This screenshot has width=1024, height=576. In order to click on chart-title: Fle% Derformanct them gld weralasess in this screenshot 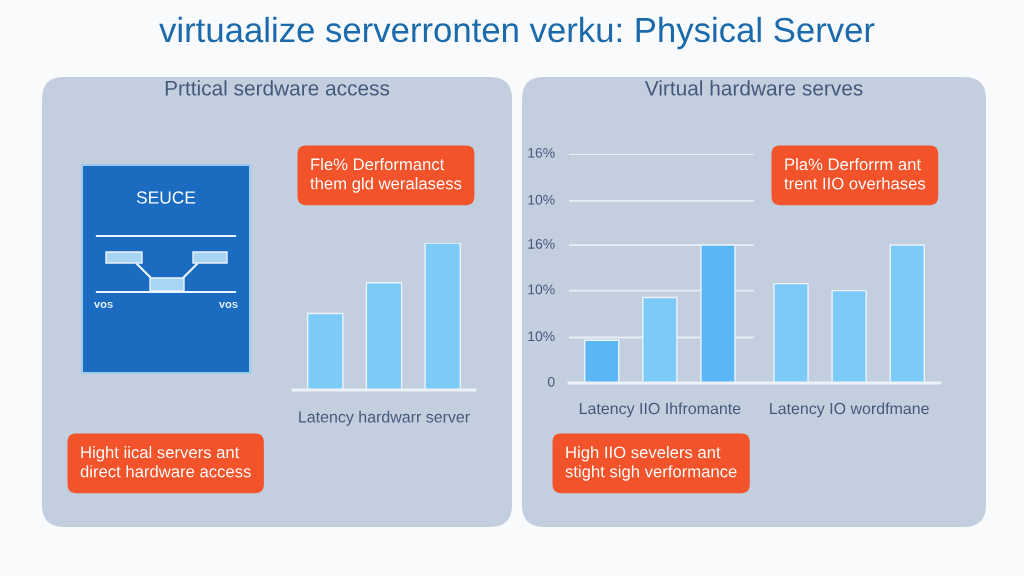, I will do `click(386, 175)`.